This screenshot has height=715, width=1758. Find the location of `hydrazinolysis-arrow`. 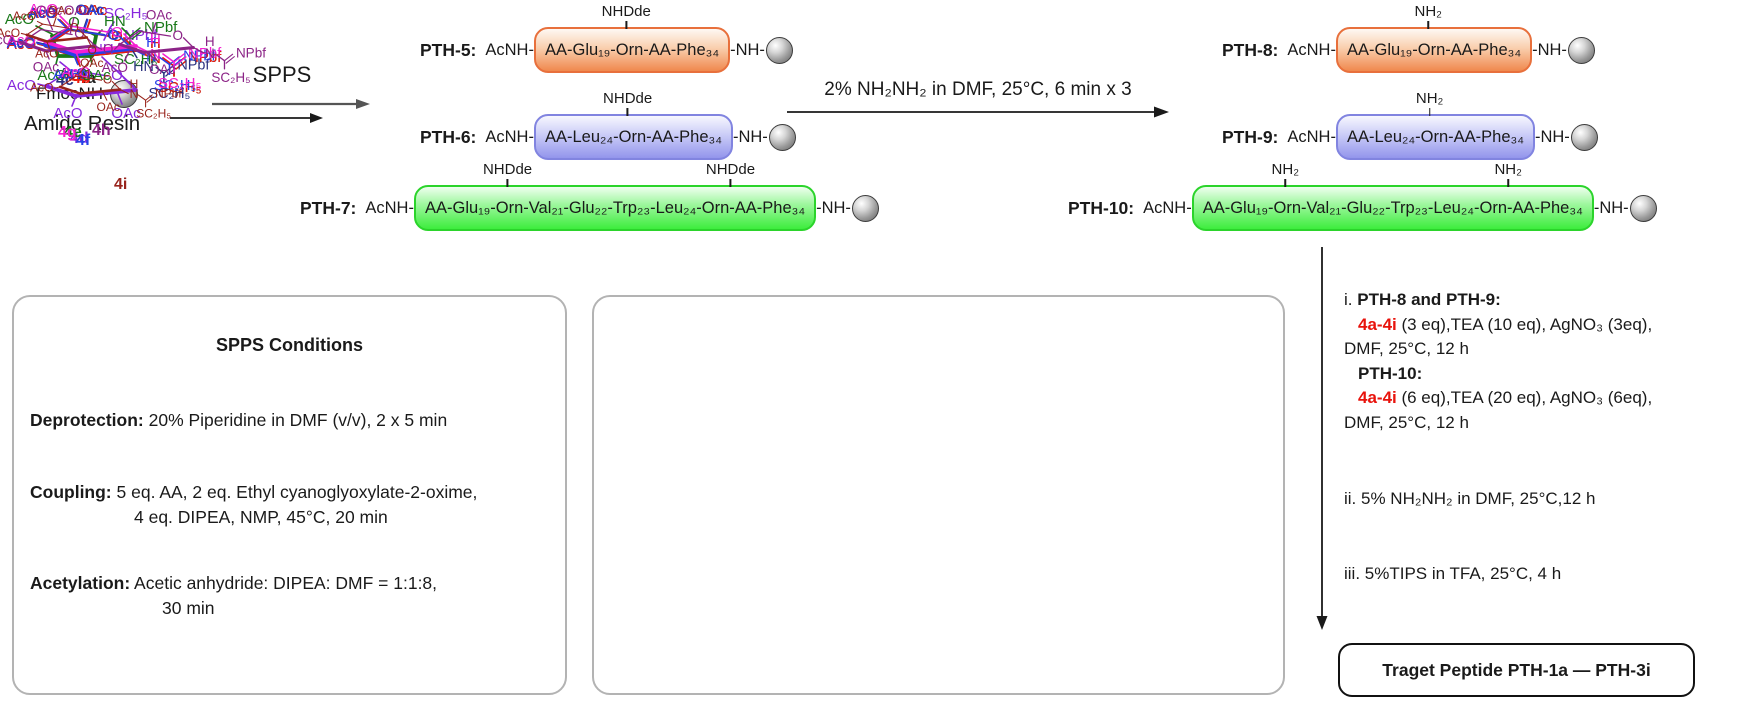

hydrazinolysis-arrow is located at coordinates (978, 112).